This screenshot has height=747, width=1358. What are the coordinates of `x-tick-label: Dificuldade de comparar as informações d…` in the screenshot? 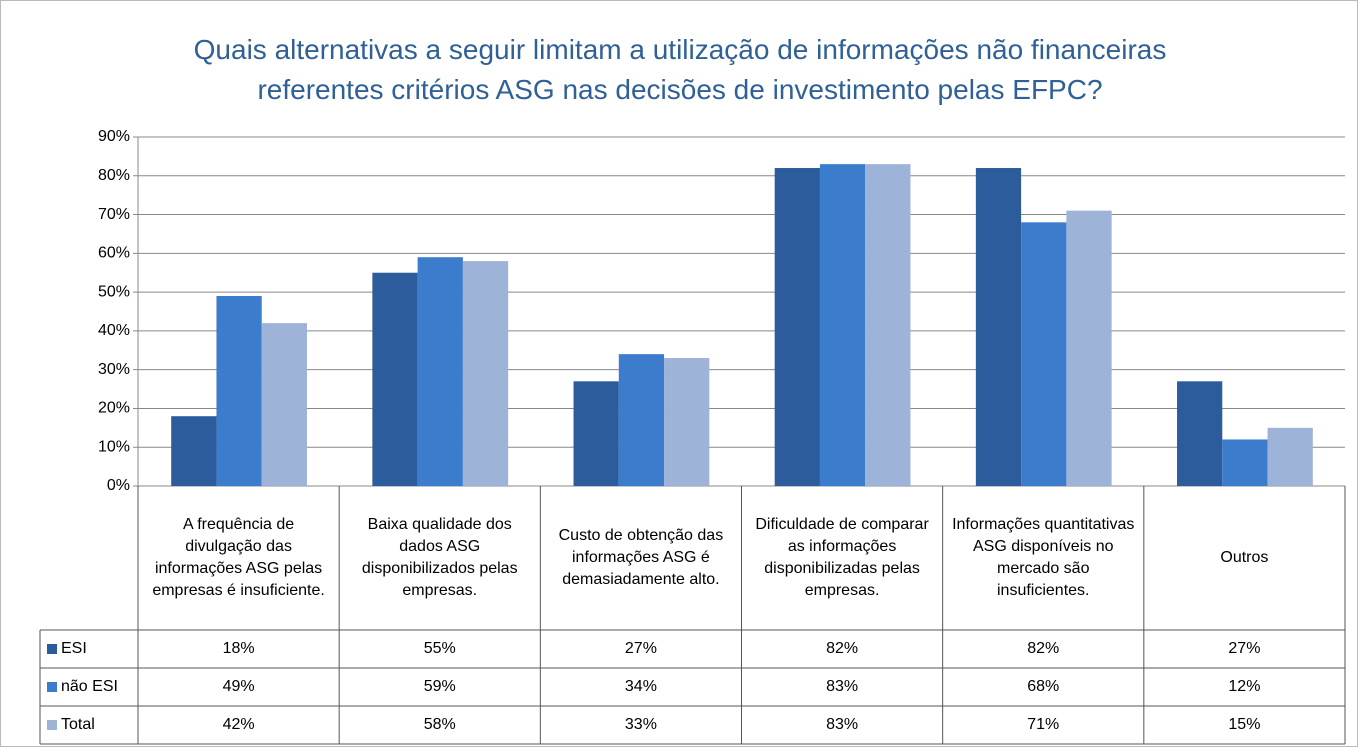 It's located at (842, 557).